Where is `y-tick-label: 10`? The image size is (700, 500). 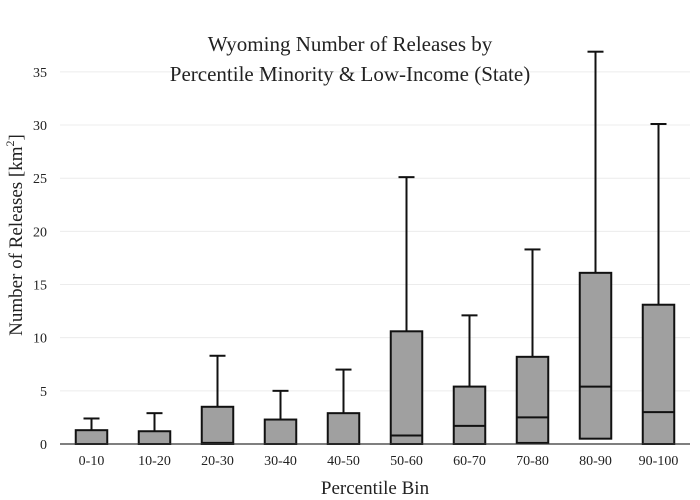 y-tick-label: 10 is located at coordinates (40, 339).